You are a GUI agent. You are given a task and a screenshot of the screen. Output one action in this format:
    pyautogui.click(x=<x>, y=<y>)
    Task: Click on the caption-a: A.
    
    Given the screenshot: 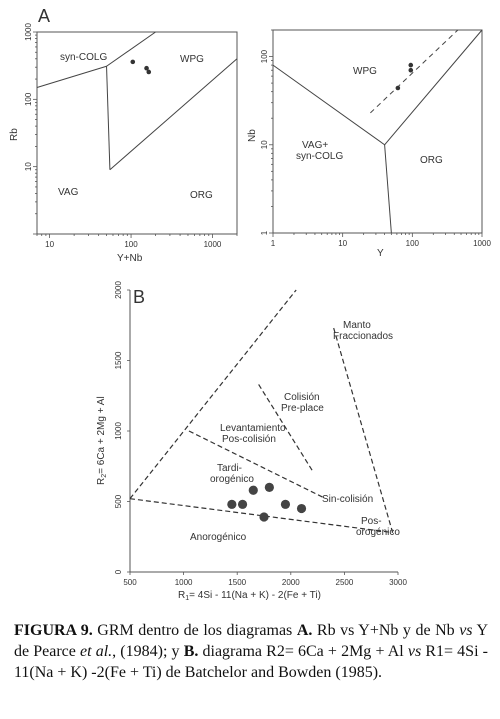 What is the action you would take?
    pyautogui.click(x=304, y=630)
    